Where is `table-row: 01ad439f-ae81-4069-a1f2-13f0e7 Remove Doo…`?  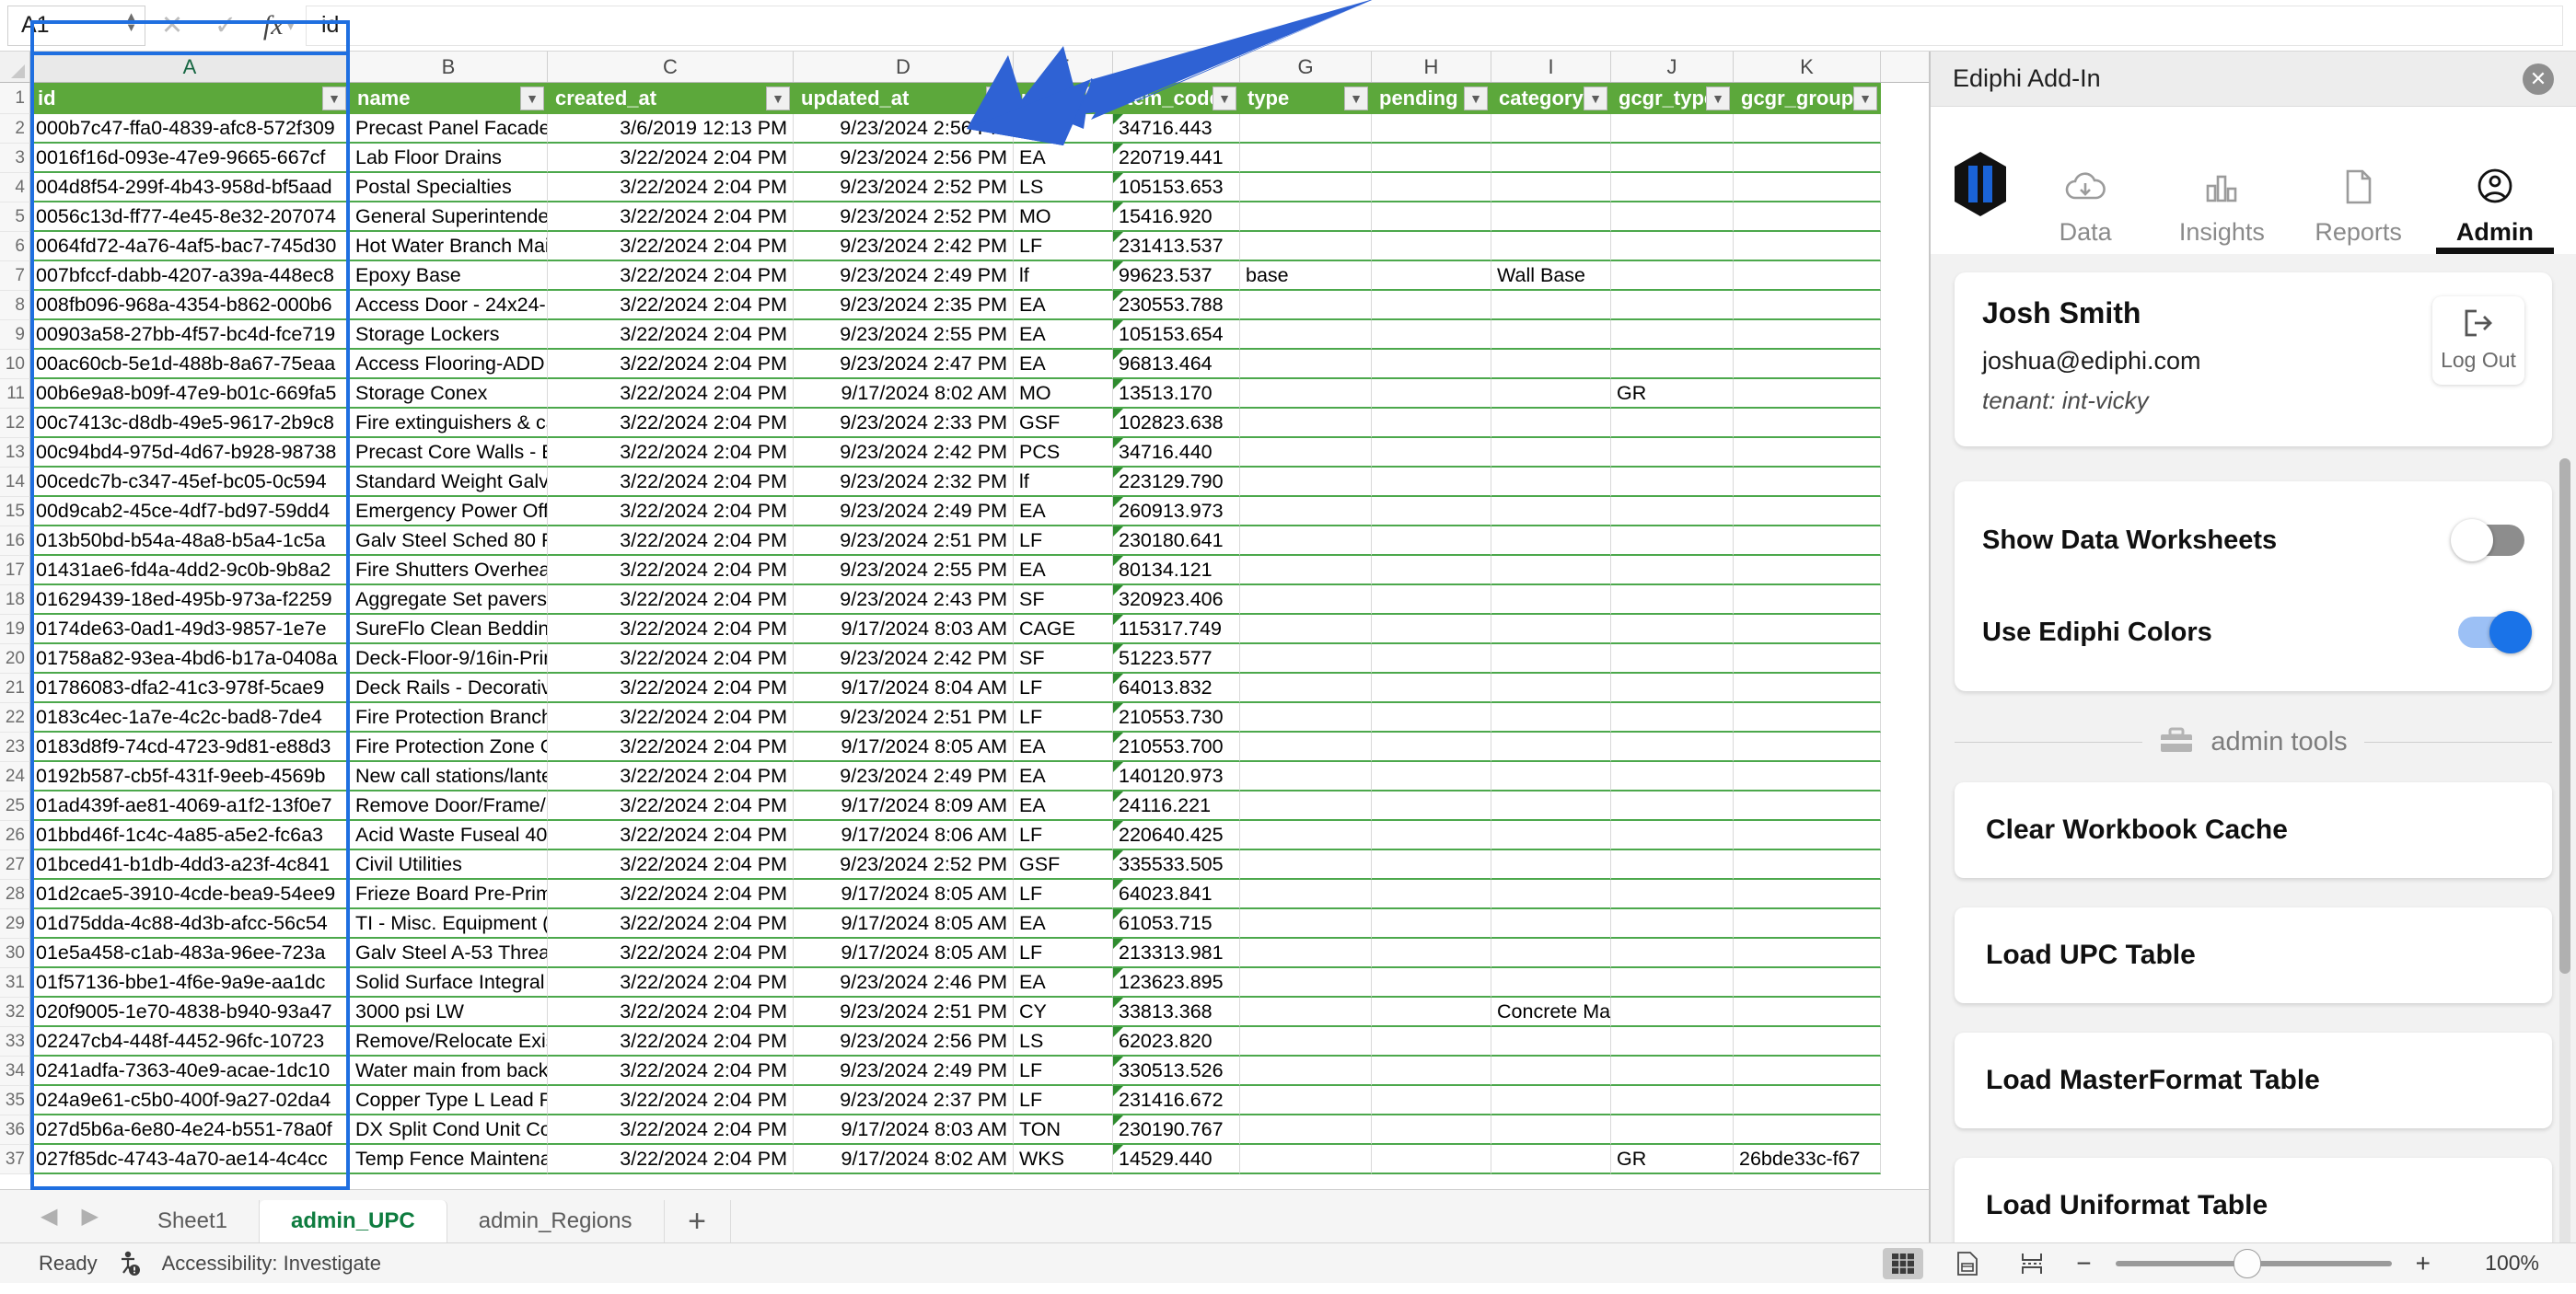
table-row: 01ad439f-ae81-4069-a1f2-13f0e7 Remove Doo… is located at coordinates (979, 806).